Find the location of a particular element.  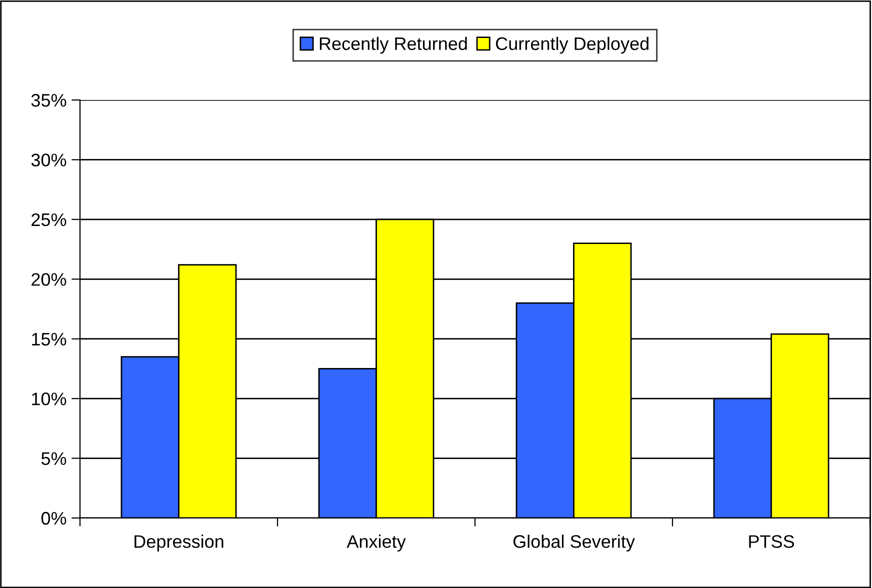

y-tick-label: 5% is located at coordinates (53, 459).